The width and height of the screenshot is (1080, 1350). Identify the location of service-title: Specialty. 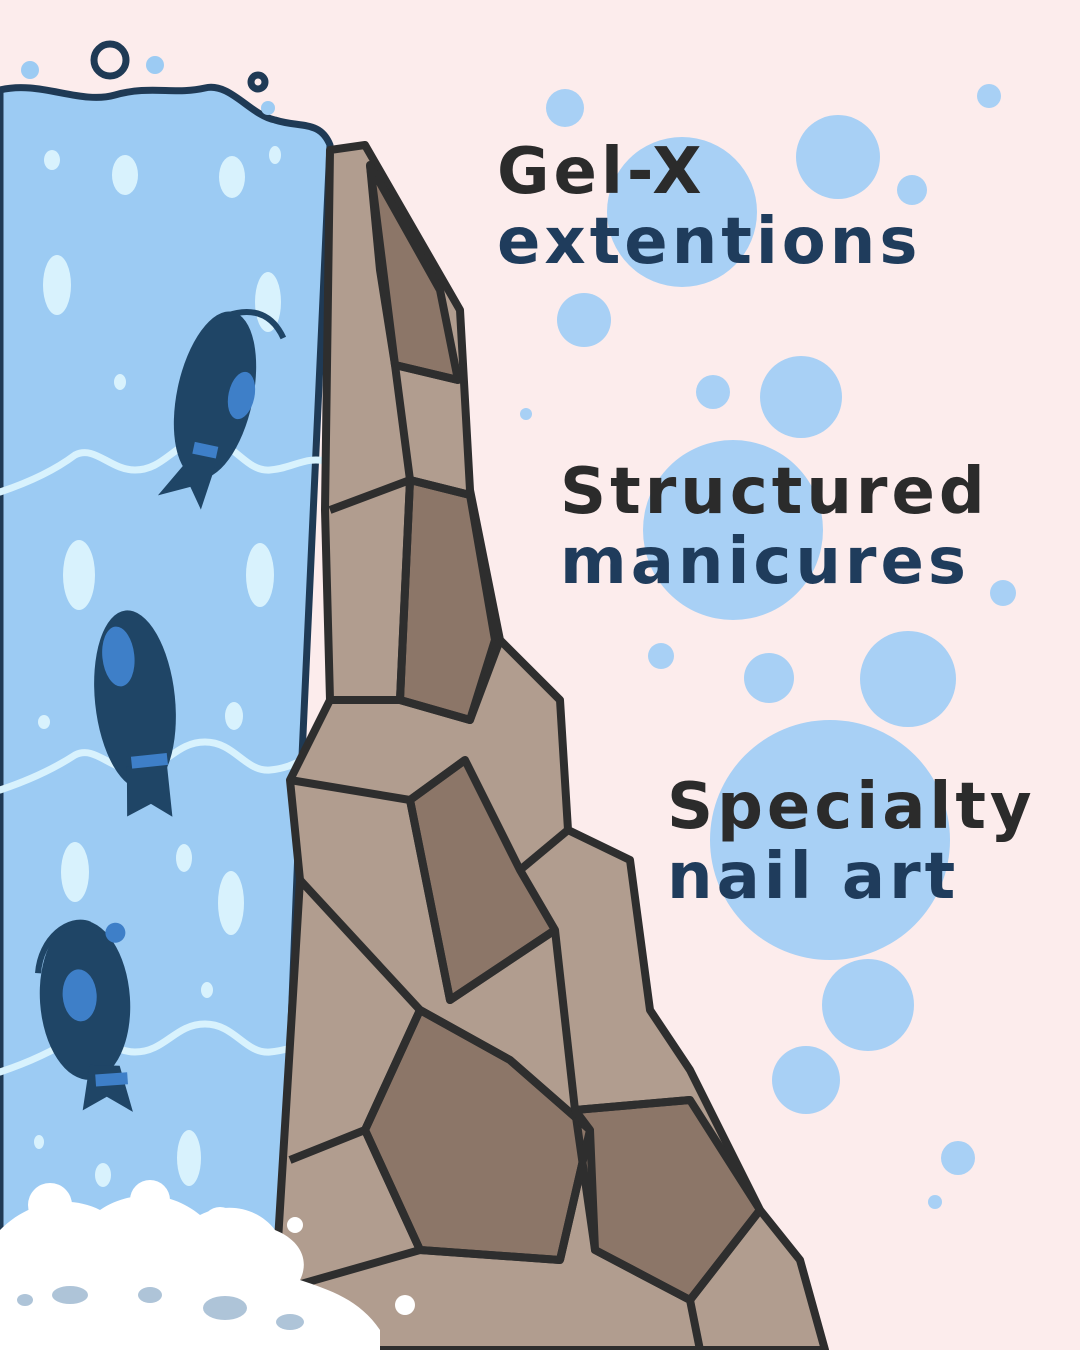
(851, 807).